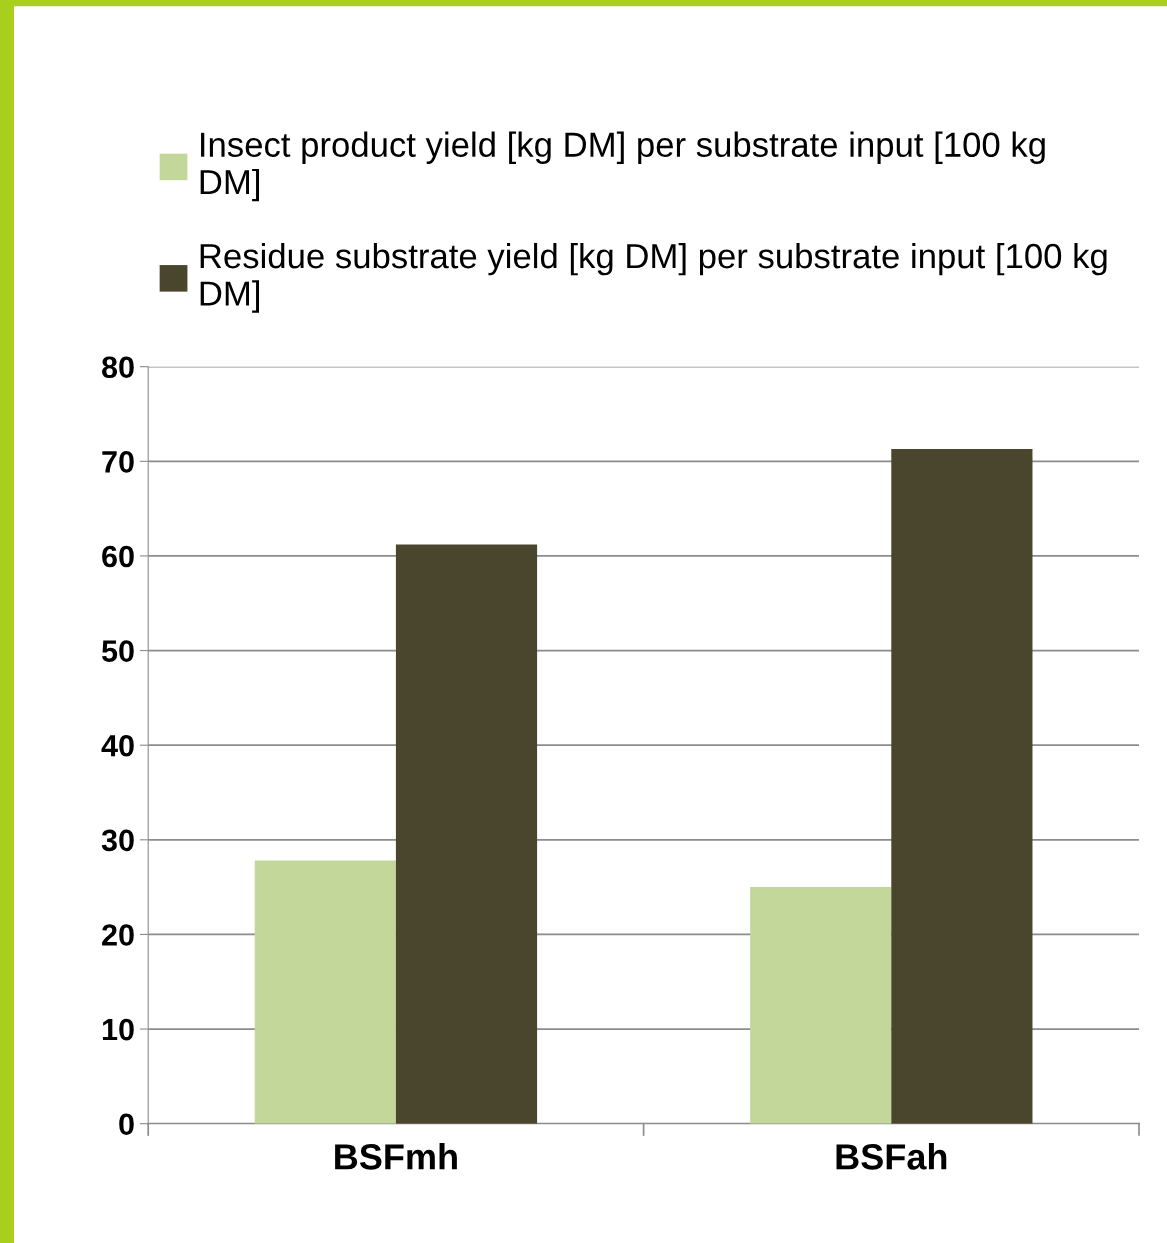 The height and width of the screenshot is (1243, 1167). I want to click on y-tick-label: 40, so click(117, 745).